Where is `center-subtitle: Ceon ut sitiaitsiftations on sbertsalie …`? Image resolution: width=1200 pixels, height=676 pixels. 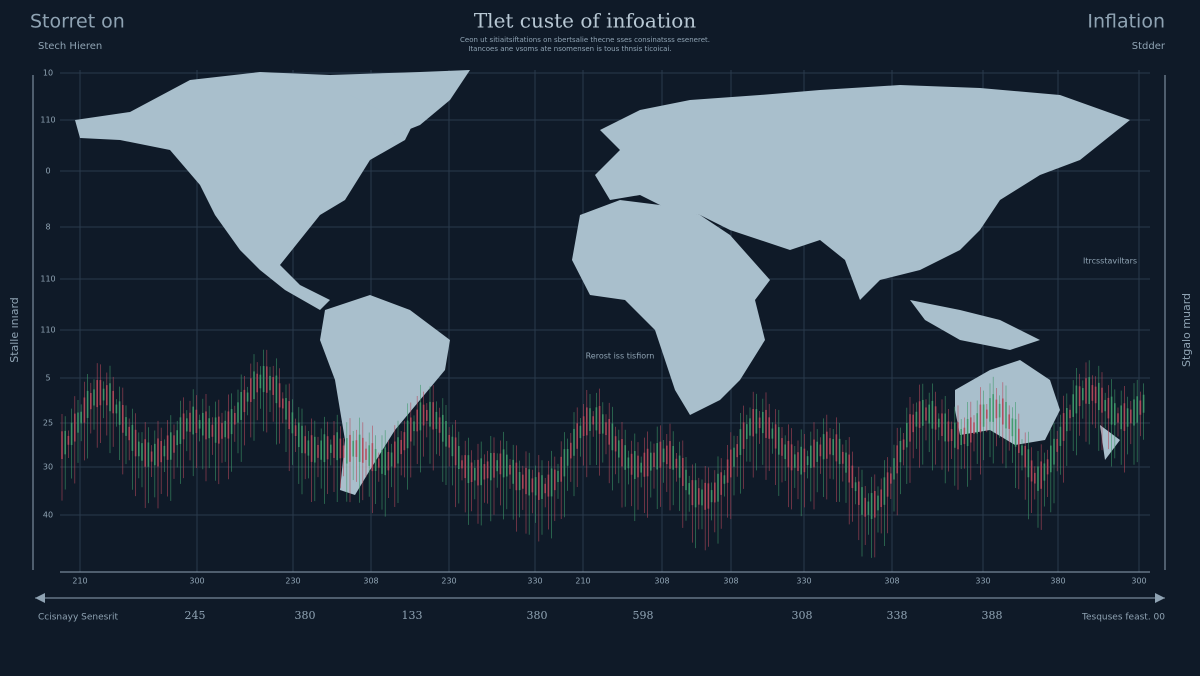
center-subtitle: Ceon ut sitiaitsiftations on sbertsalie … is located at coordinates (585, 40).